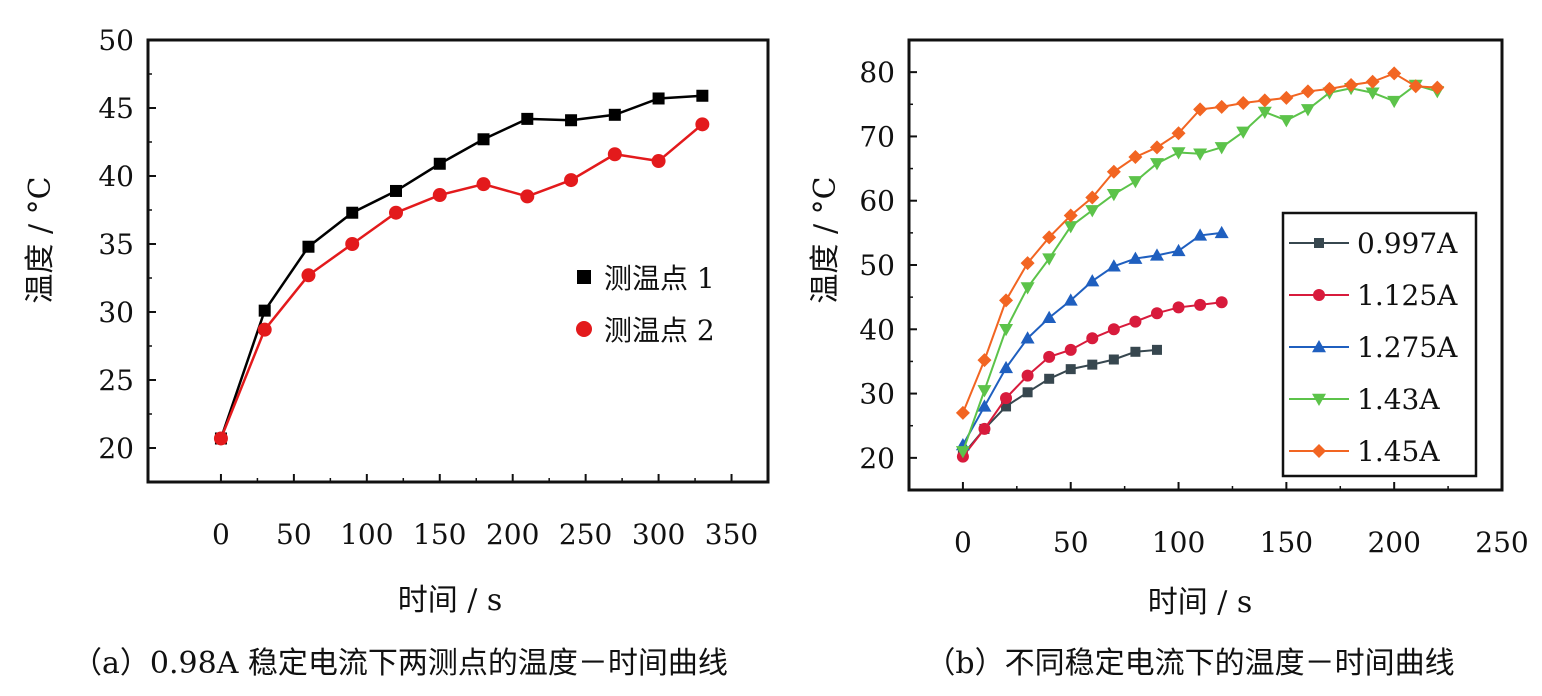 The width and height of the screenshot is (1542, 696). I want to click on x-tick-label: 150, so click(439, 534).